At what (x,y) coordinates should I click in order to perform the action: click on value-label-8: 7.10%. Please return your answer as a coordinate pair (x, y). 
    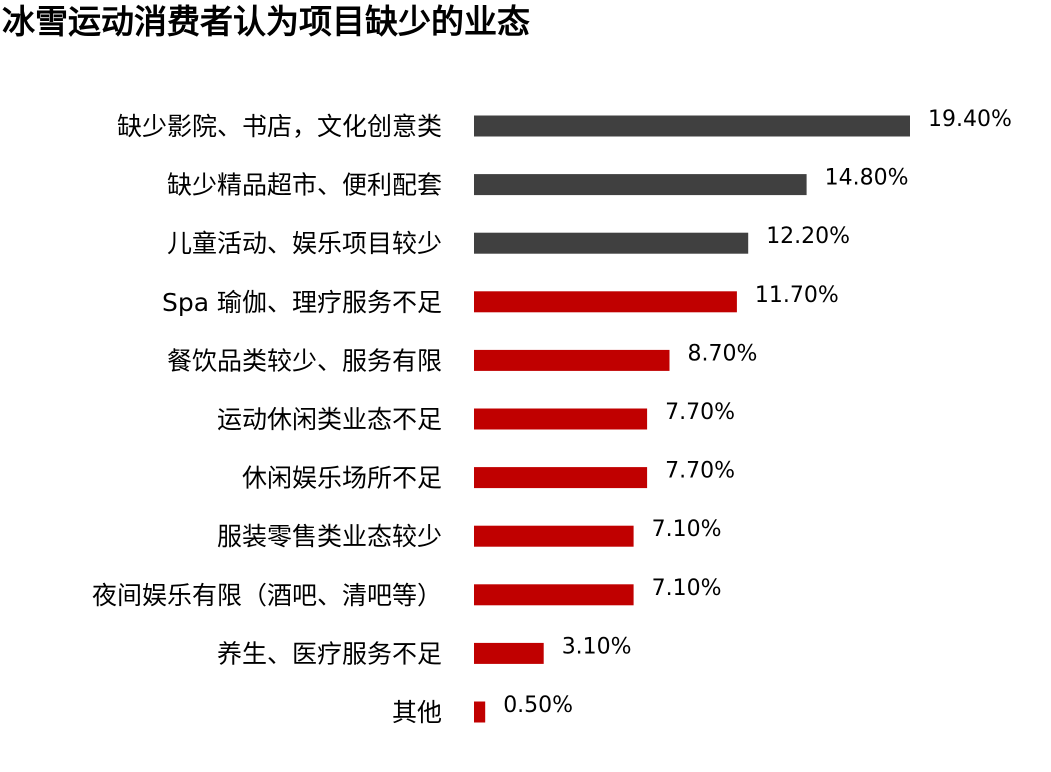
    Looking at the image, I should click on (687, 588).